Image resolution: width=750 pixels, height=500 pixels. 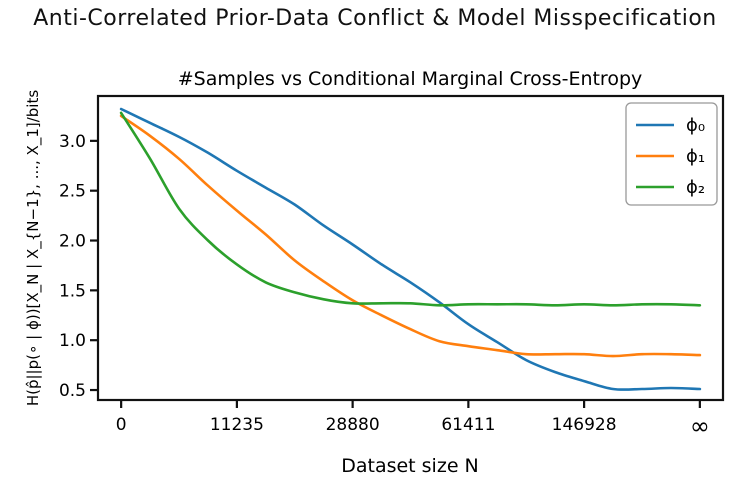 I want to click on legend-label: ϕ₀, so click(x=695, y=125).